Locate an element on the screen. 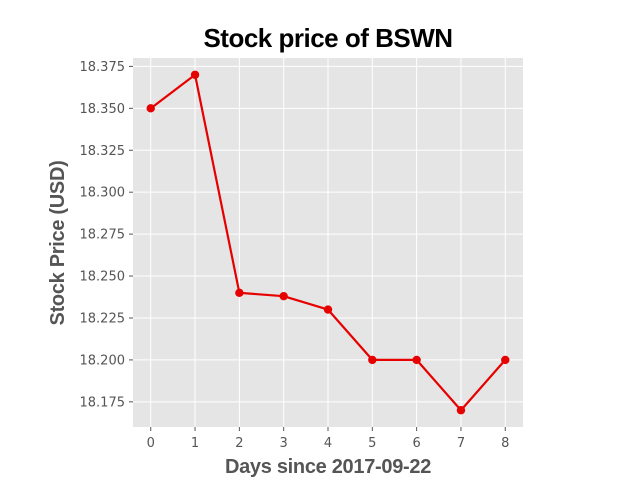 Image resolution: width=640 pixels, height=480 pixels. y-tick-label: 18.375 is located at coordinates (103, 67).